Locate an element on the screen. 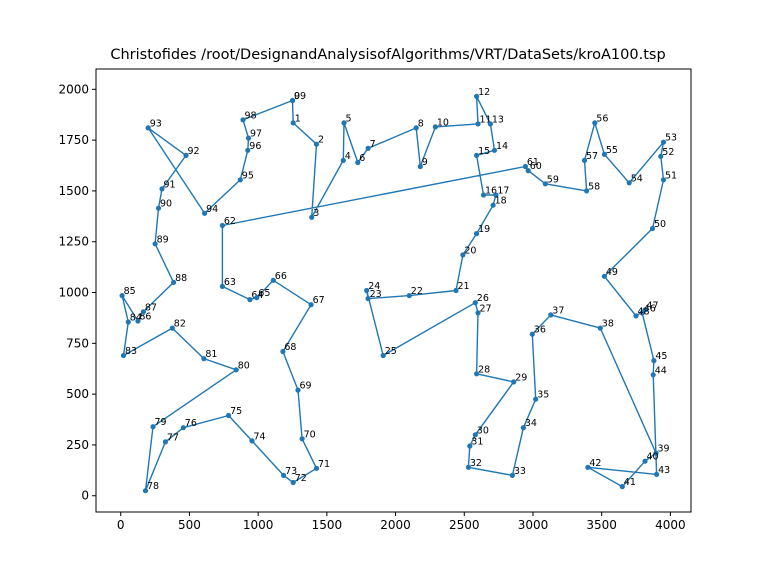  point-label-24: 24 is located at coordinates (374, 286).